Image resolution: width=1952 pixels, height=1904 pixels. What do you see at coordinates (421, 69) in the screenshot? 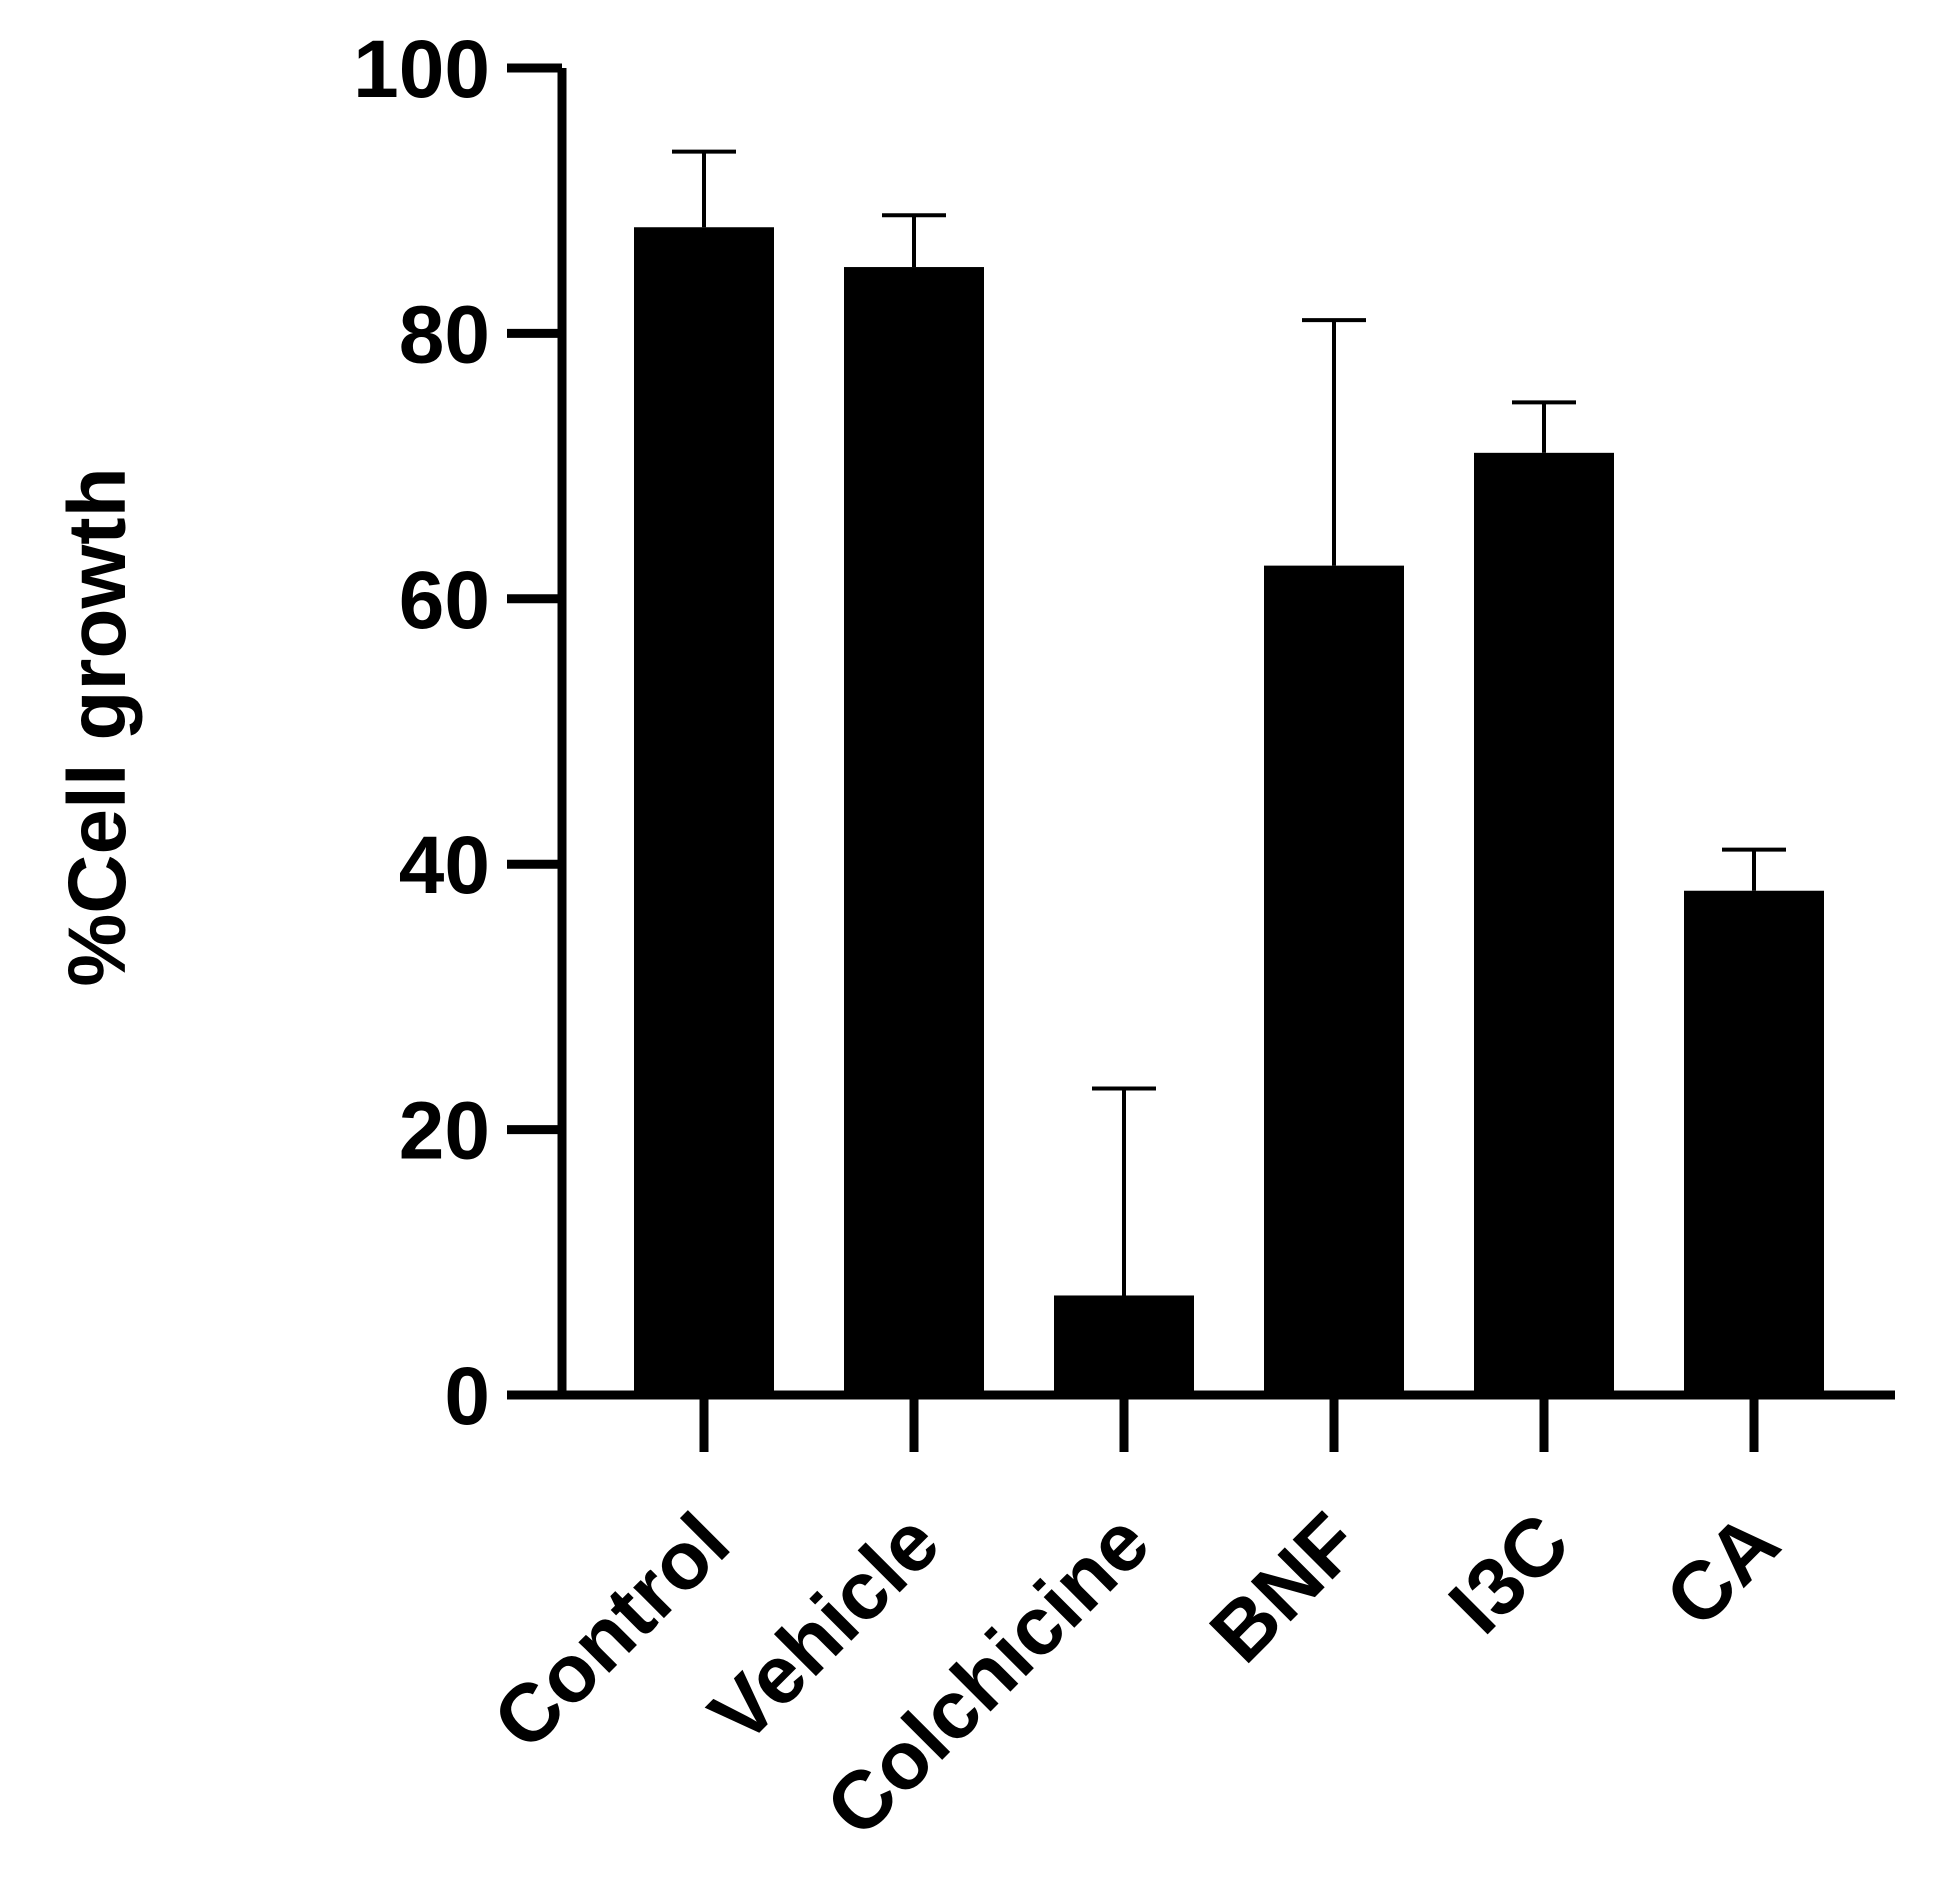
I see `y-tick-label: 100` at bounding box center [421, 69].